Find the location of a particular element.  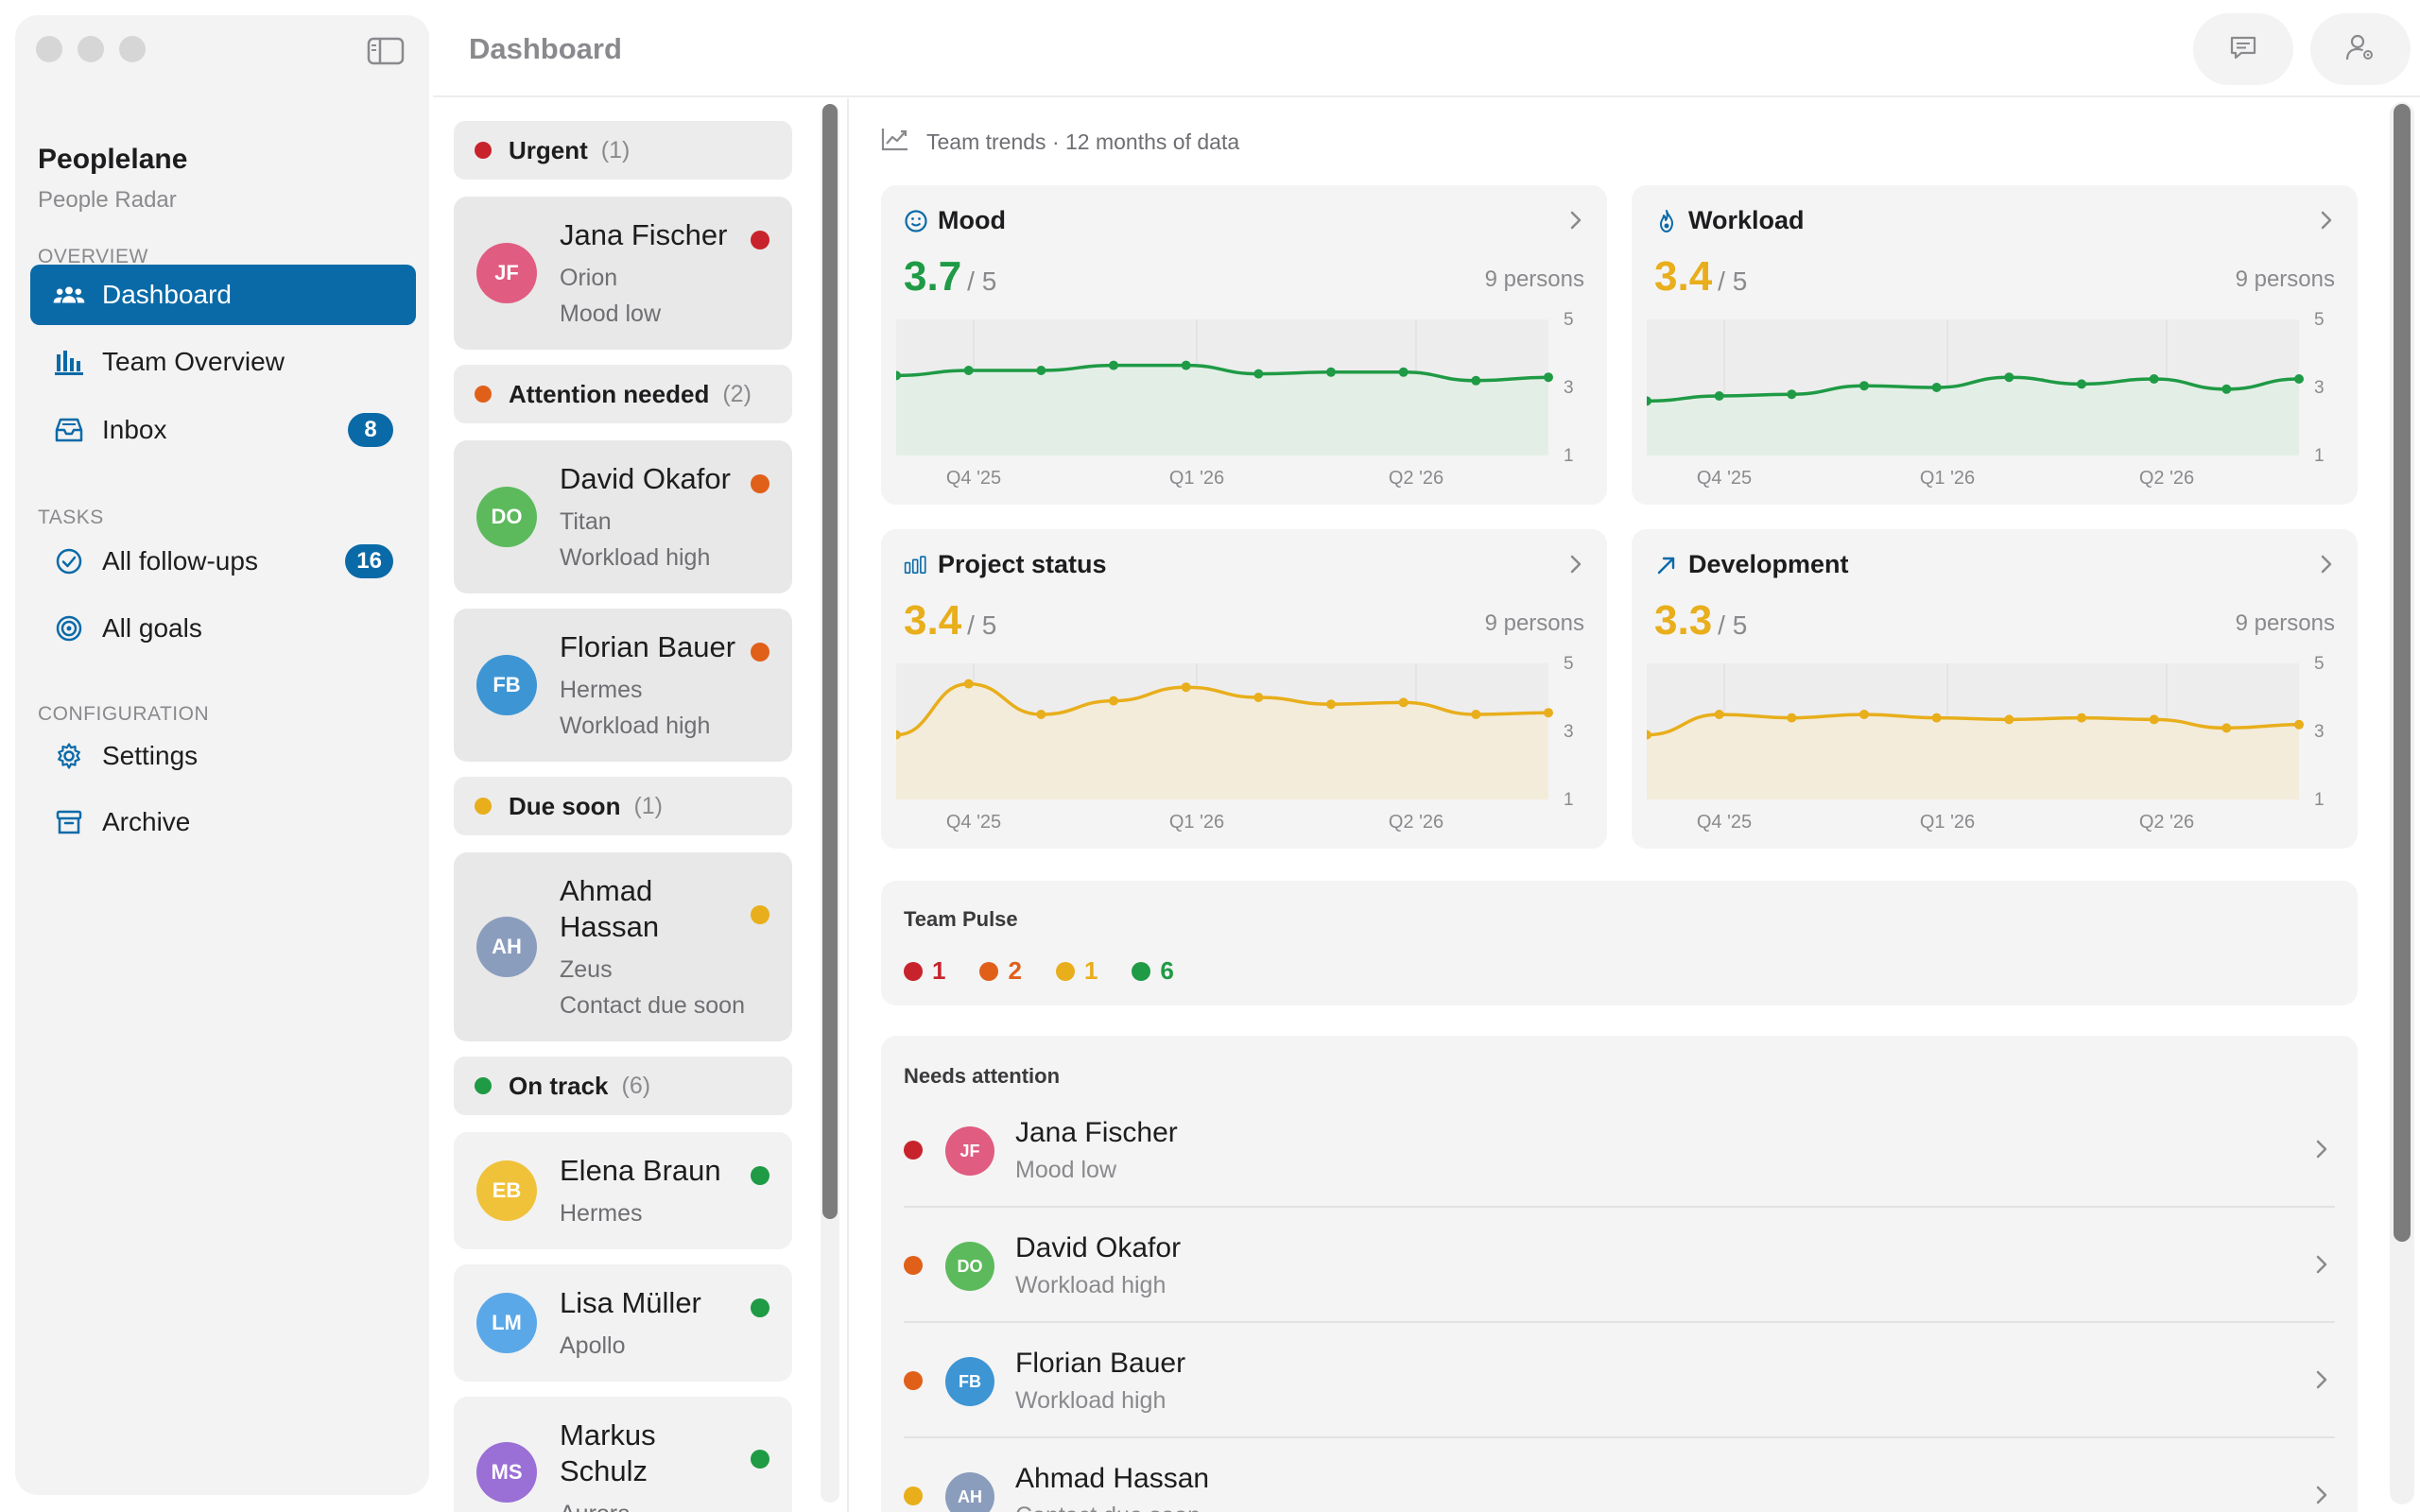

bar-chart-icon is located at coordinates (69, 362).